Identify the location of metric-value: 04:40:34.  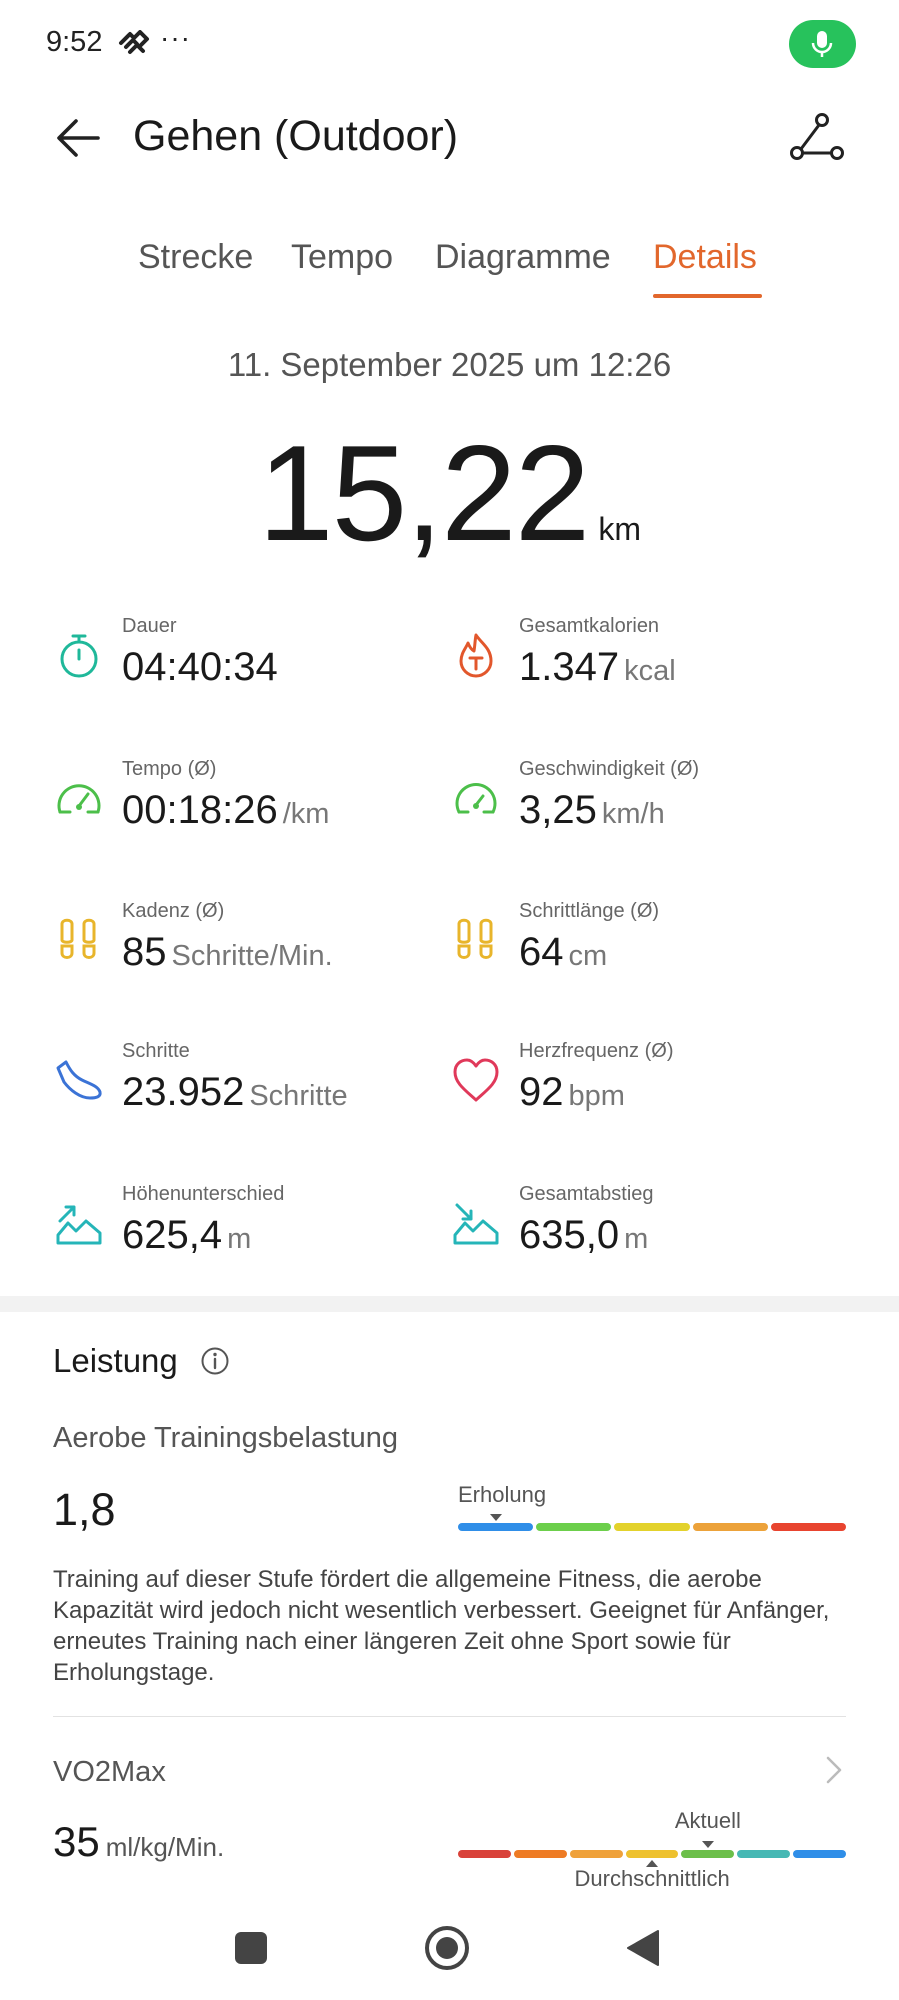
(200, 667).